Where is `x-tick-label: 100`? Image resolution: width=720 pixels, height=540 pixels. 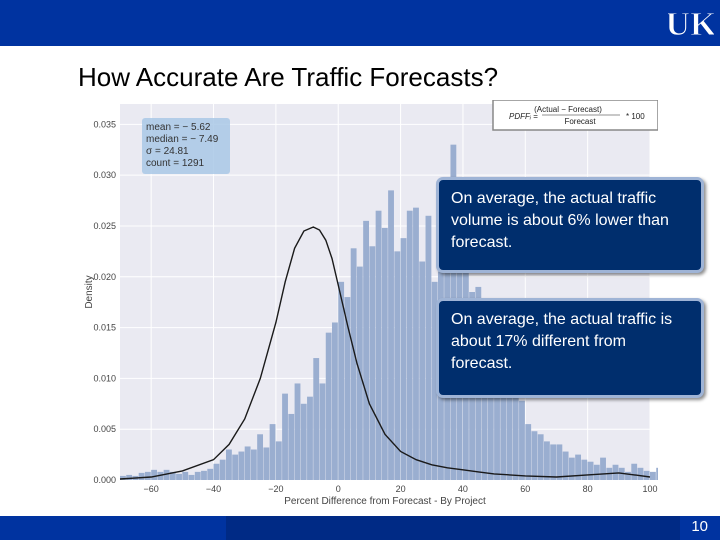
x-tick-label: 100 is located at coordinates (649, 489).